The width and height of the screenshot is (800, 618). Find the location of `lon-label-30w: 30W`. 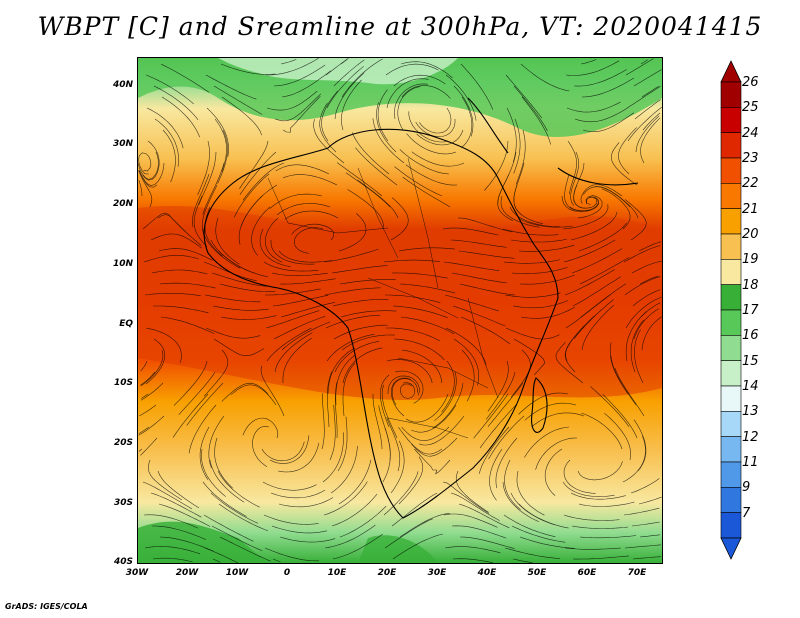

lon-label-30w: 30W is located at coordinates (137, 573).